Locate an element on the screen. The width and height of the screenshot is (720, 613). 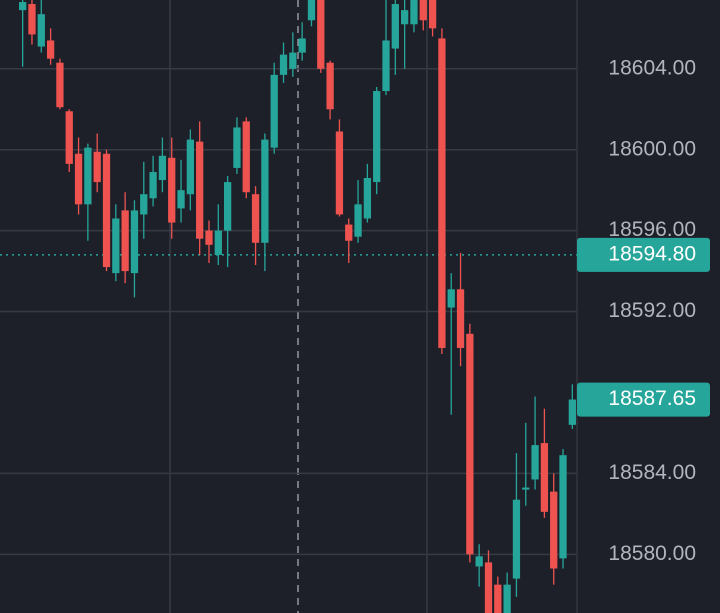
y-tick-label: 18584.00 is located at coordinates (652, 472).